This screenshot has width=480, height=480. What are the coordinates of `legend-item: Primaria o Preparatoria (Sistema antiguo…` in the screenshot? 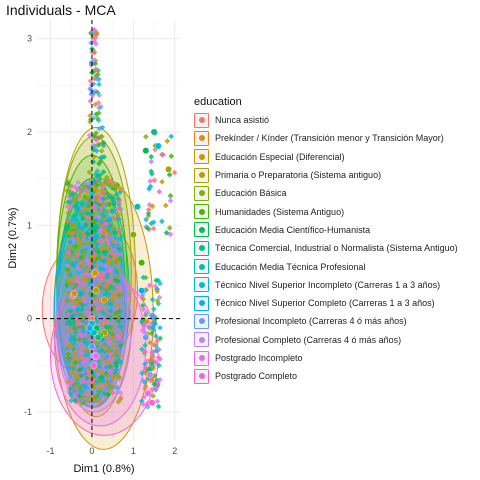 It's located at (326, 175).